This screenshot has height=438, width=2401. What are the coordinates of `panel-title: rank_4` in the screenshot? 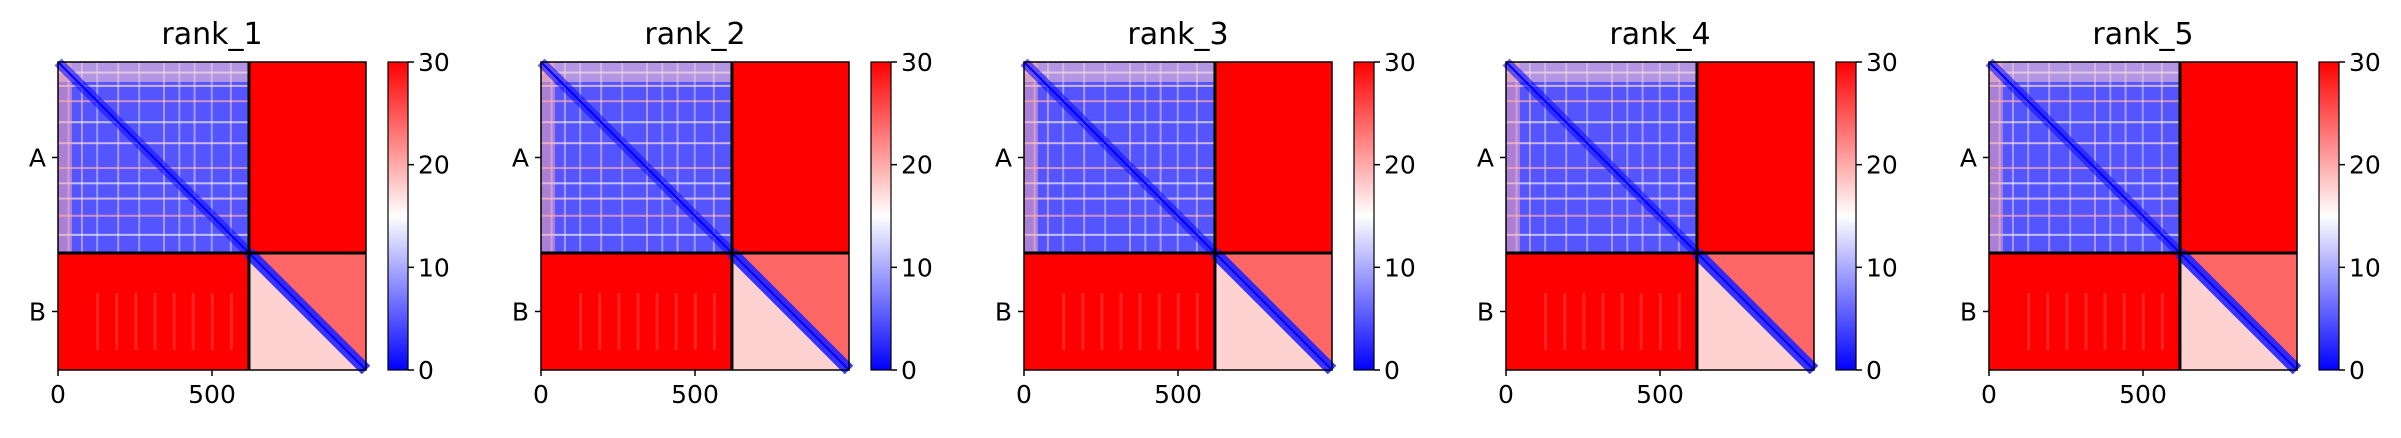 It's located at (1659, 34).